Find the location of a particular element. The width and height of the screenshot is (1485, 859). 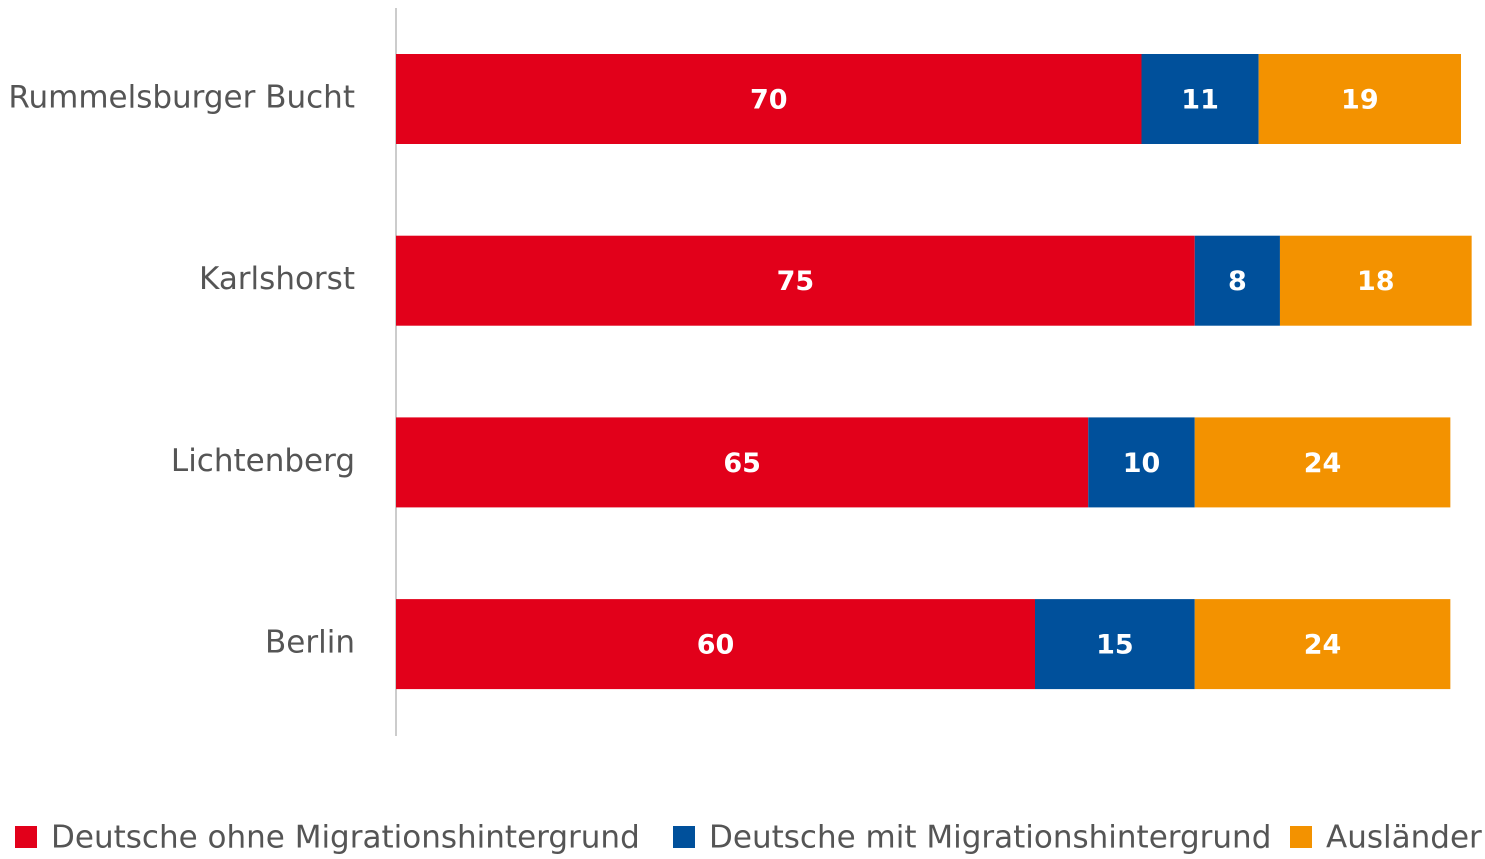

category-label: Berlin is located at coordinates (310, 643).